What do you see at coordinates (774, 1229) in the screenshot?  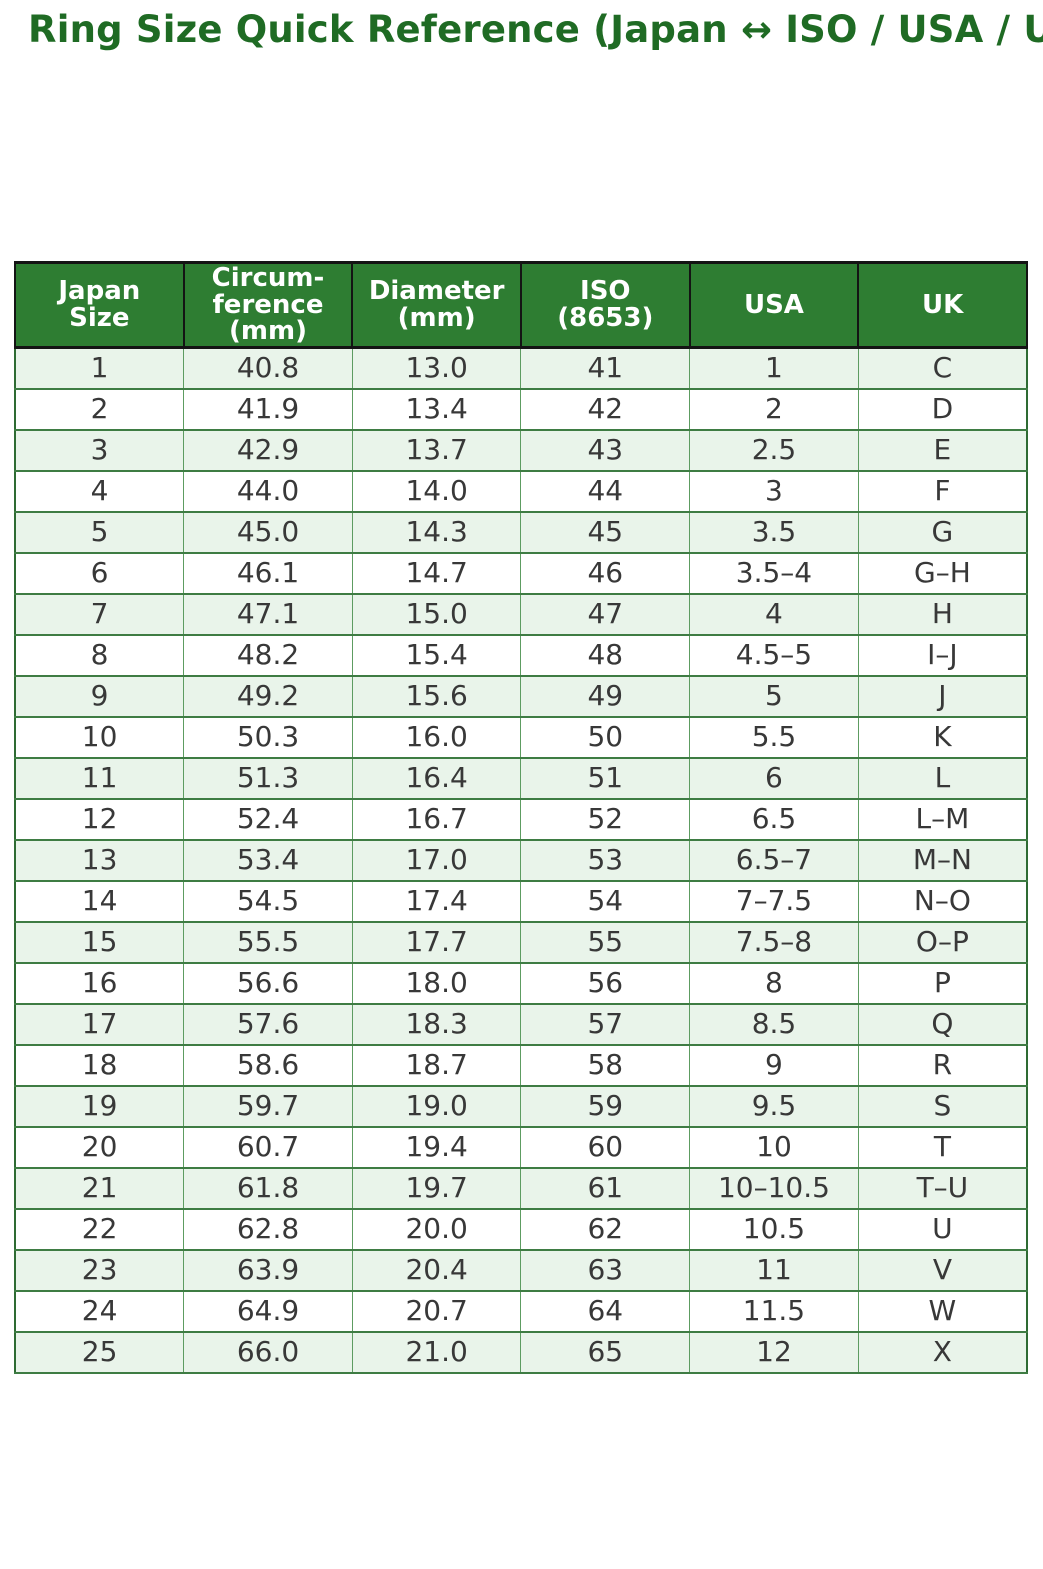 I see `table-cell: 10.5` at bounding box center [774, 1229].